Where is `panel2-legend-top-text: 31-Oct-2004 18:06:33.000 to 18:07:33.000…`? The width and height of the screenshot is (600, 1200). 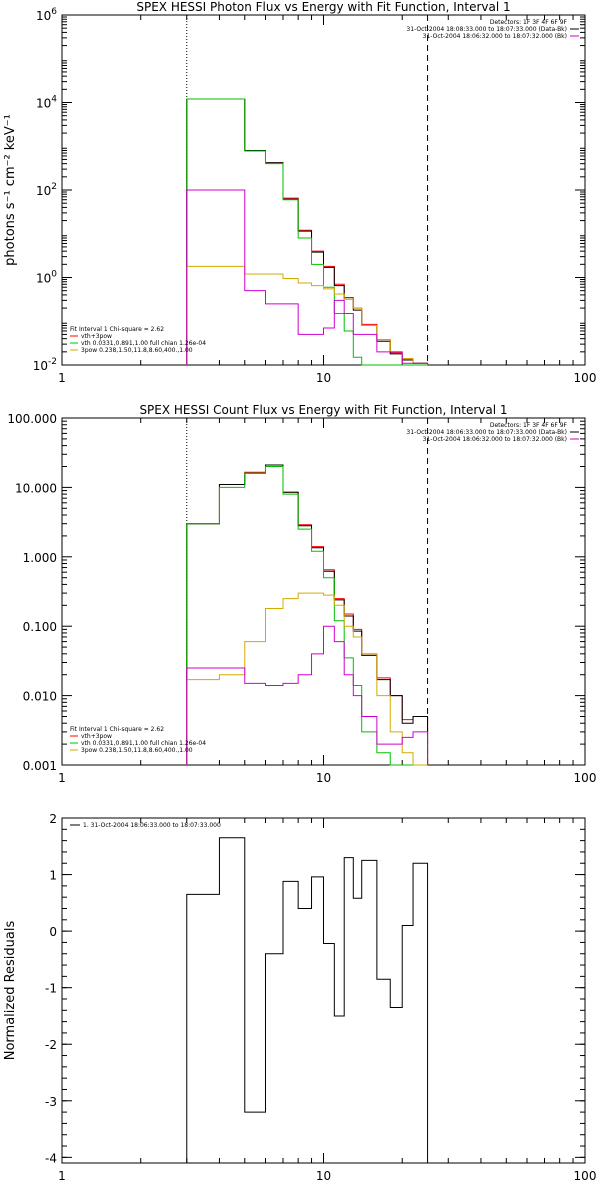 panel2-legend-top-text: 31-Oct-2004 18:06:33.000 to 18:07:33.000… is located at coordinates (486, 432).